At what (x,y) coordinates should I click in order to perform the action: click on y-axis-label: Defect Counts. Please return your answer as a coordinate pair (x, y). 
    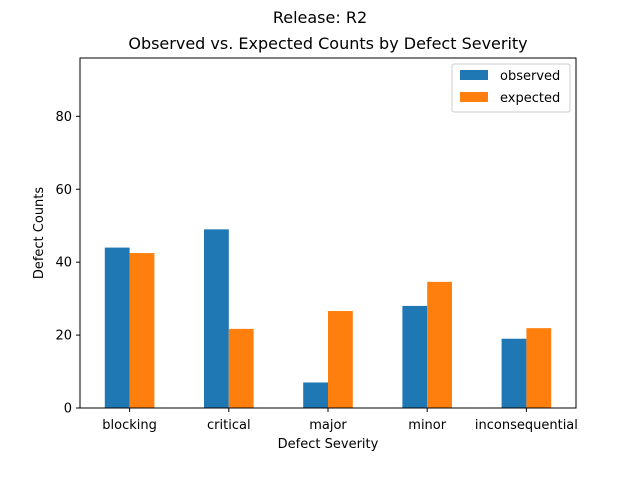
    Looking at the image, I should click on (39, 233).